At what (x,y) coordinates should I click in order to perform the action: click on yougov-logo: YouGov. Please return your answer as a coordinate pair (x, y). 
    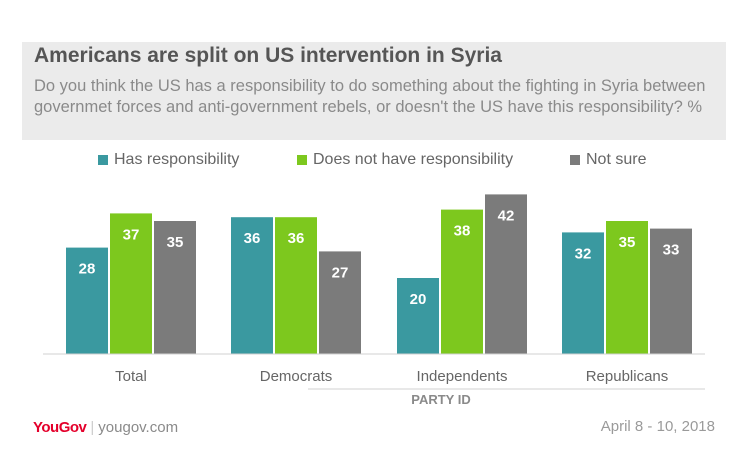
    Looking at the image, I should click on (60, 427).